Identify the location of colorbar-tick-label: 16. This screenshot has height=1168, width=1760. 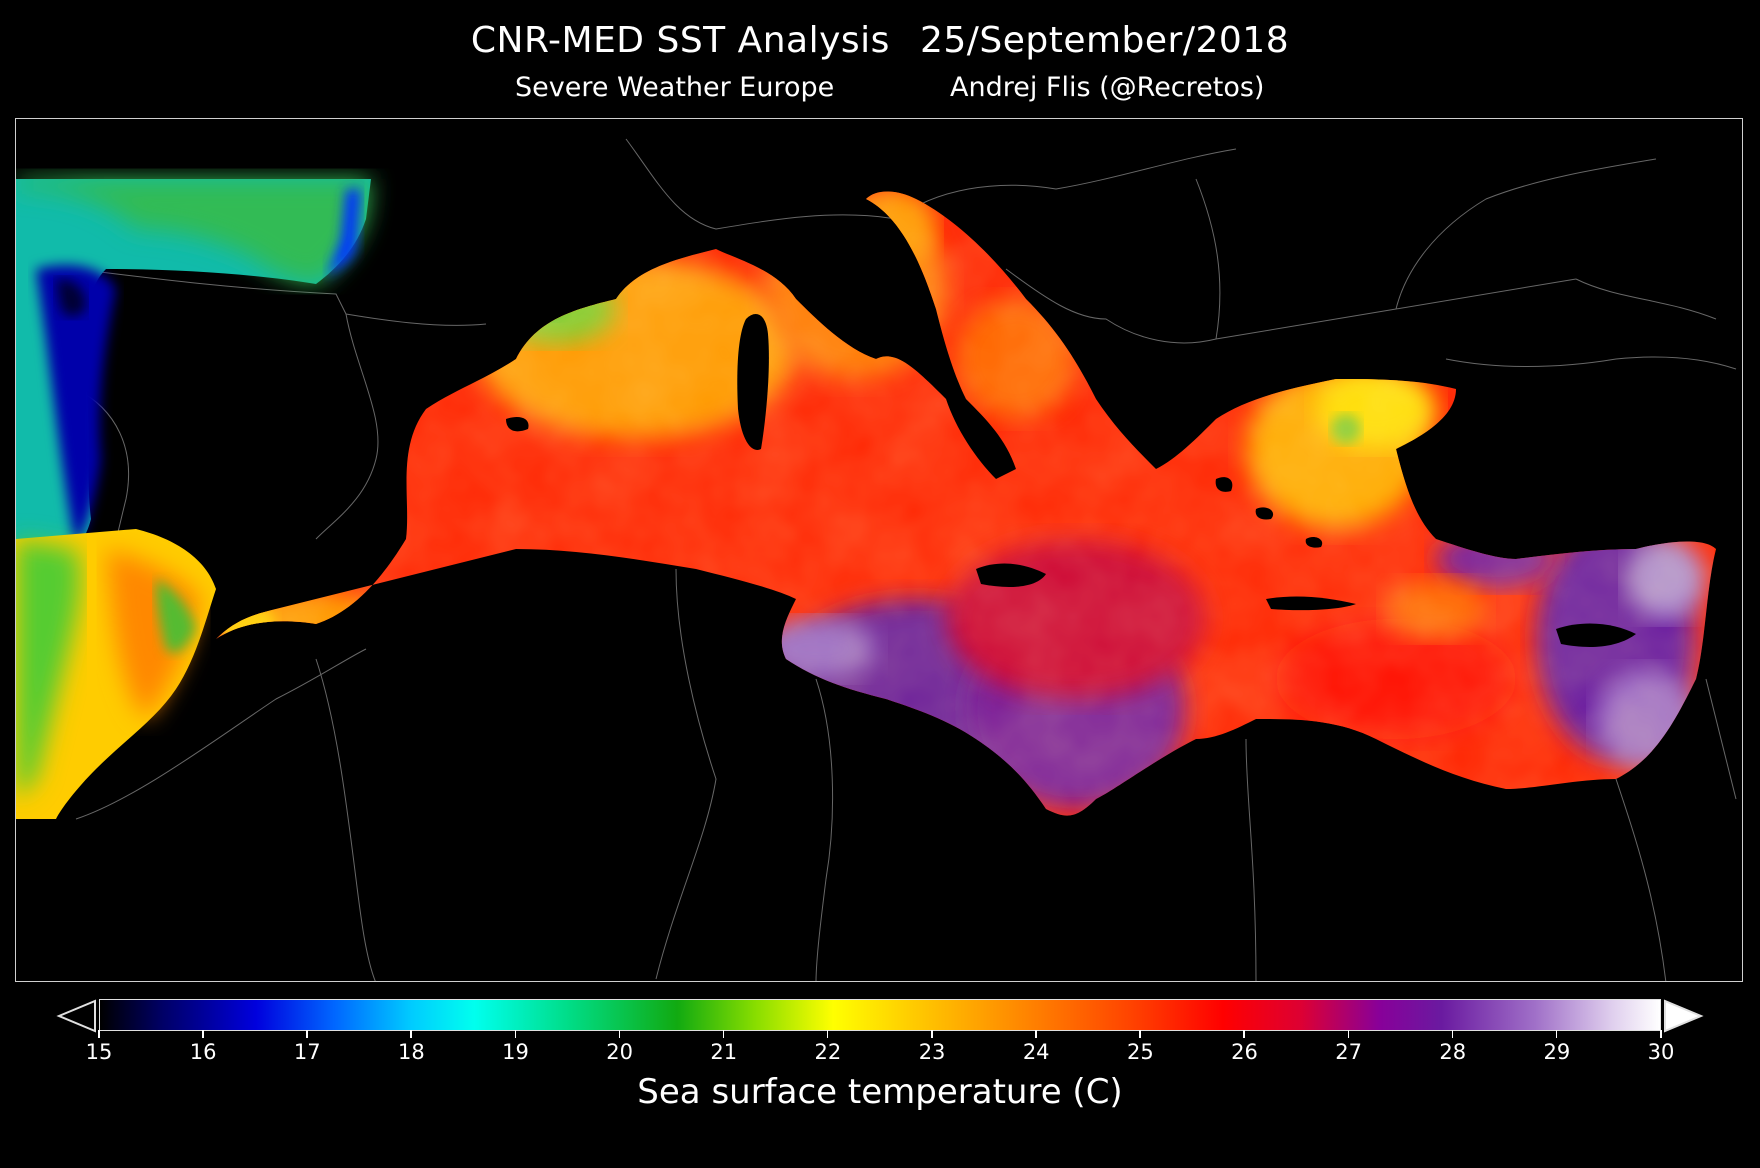
(203, 1052).